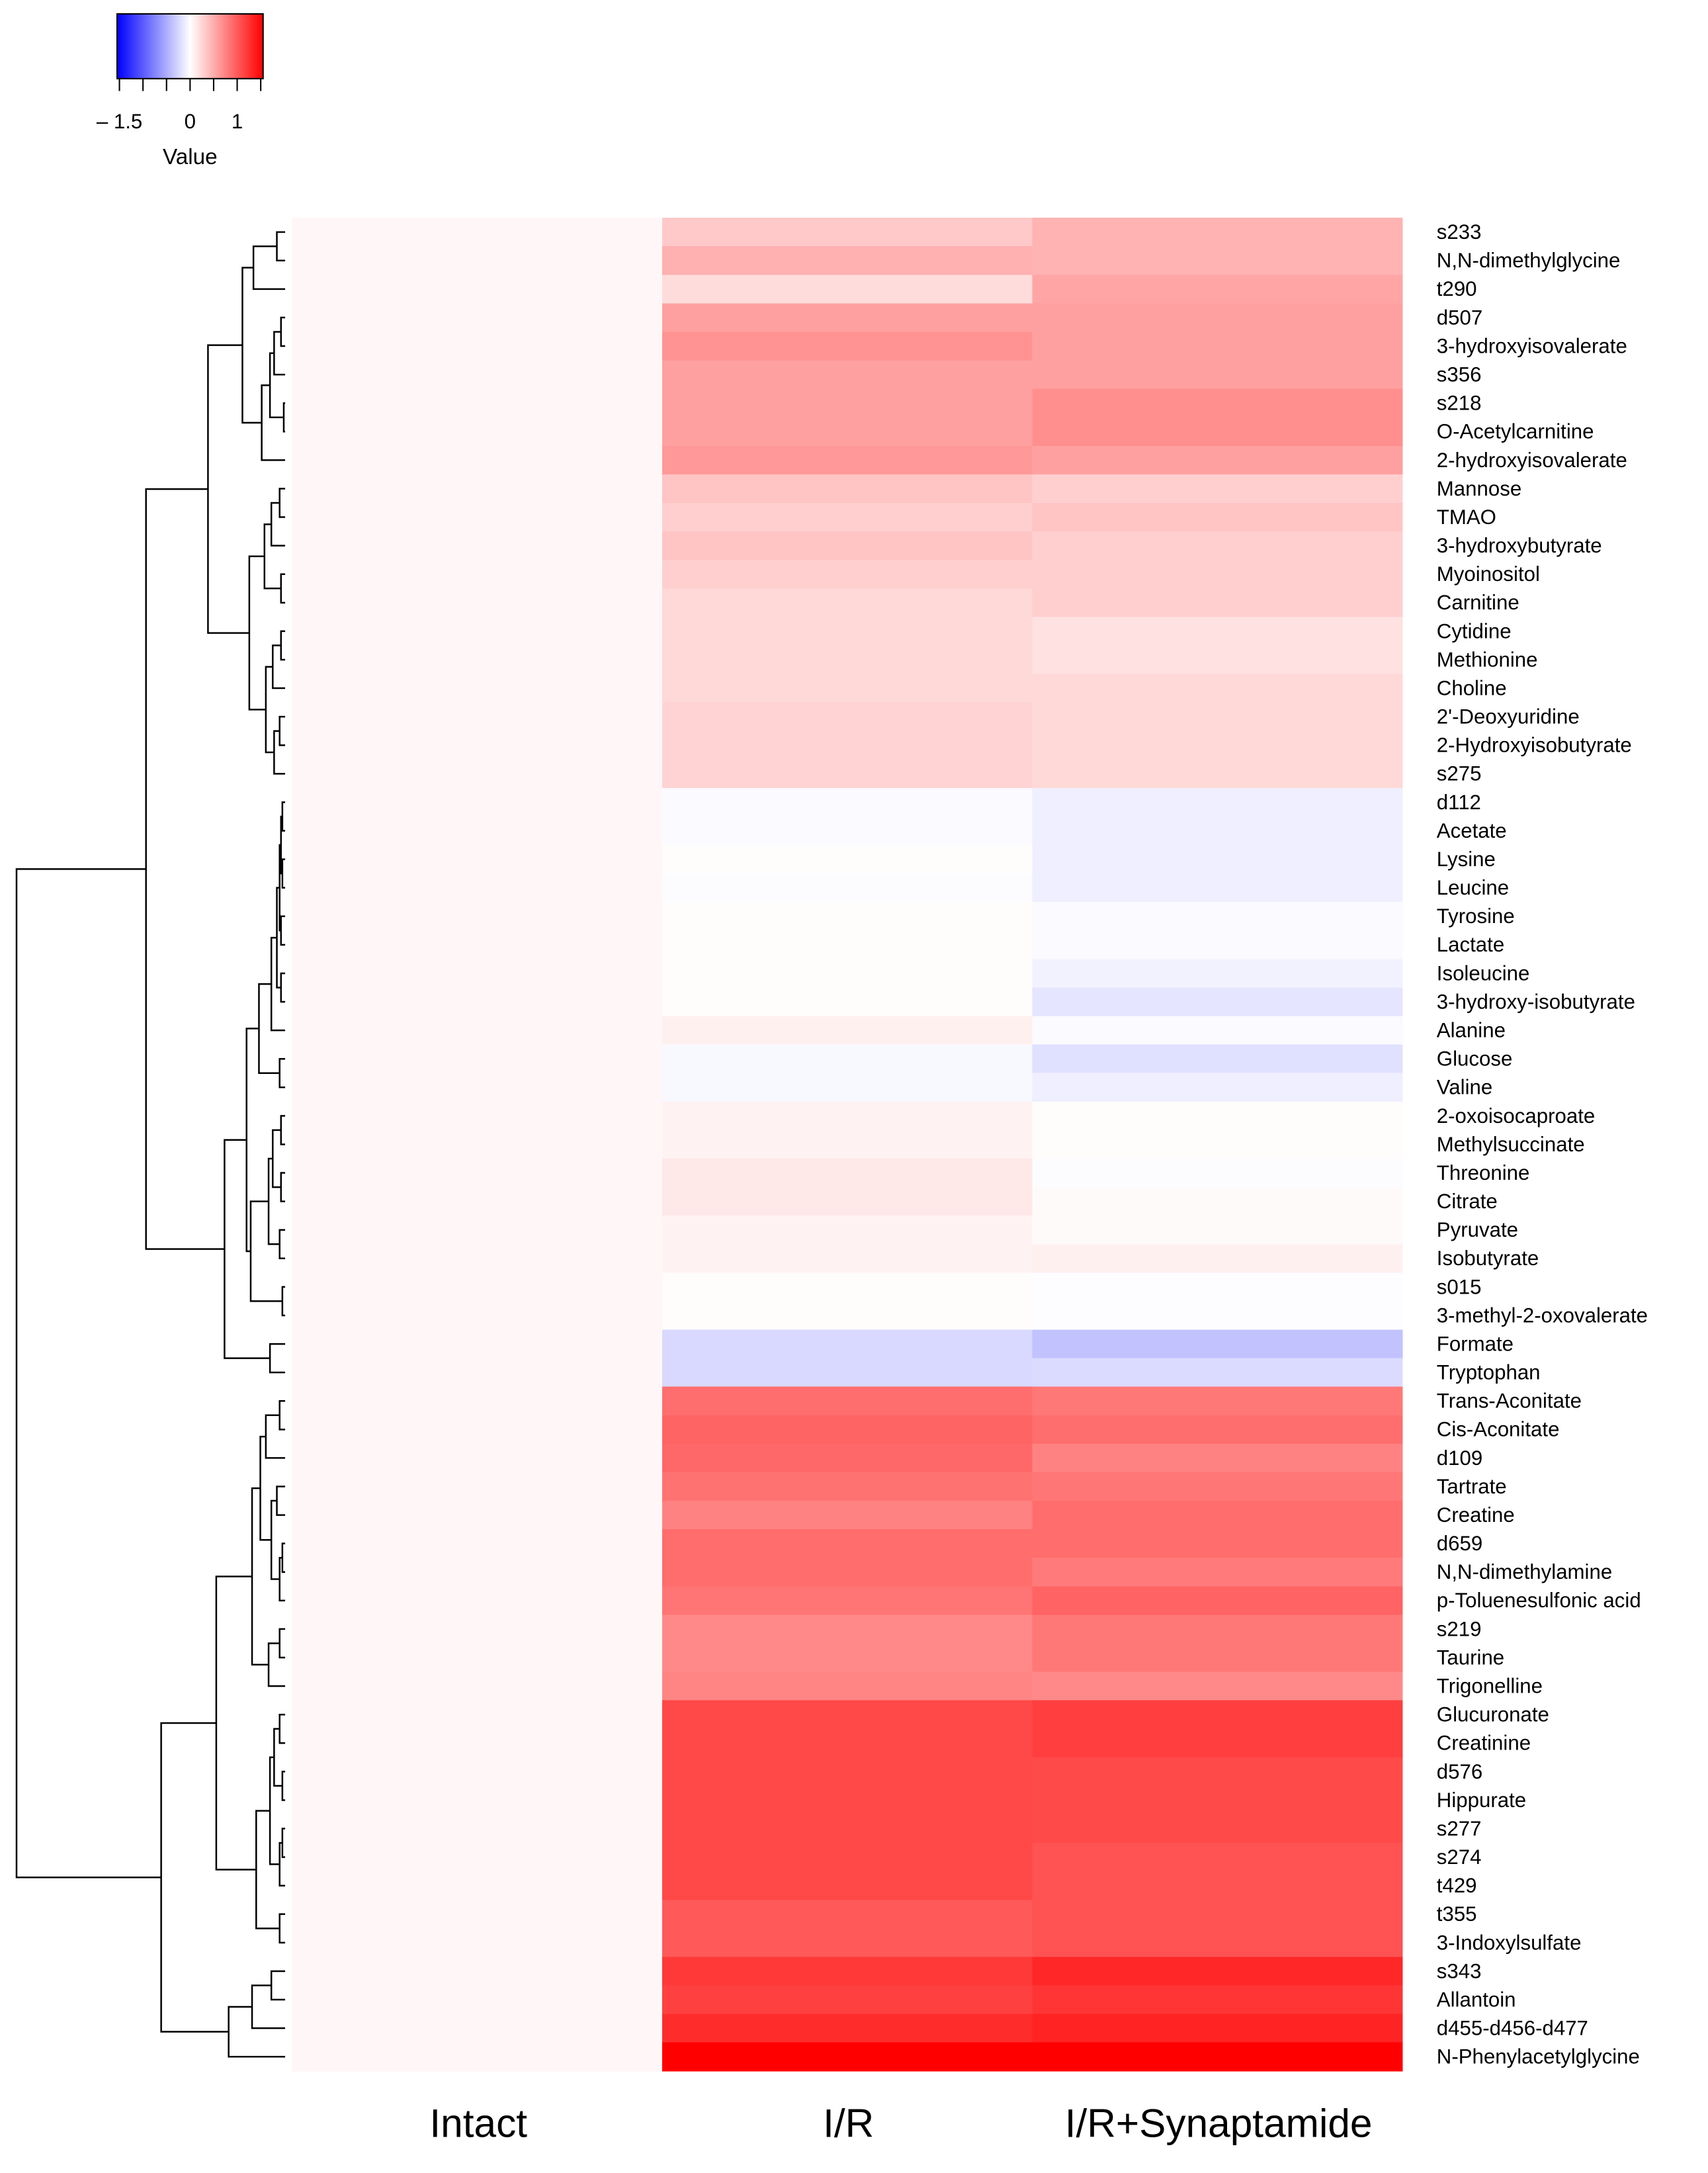 This screenshot has width=1708, height=2173. Describe the element at coordinates (180, 91) in the screenshot. I see `color-key: – 1.5 0 1 Value` at that location.